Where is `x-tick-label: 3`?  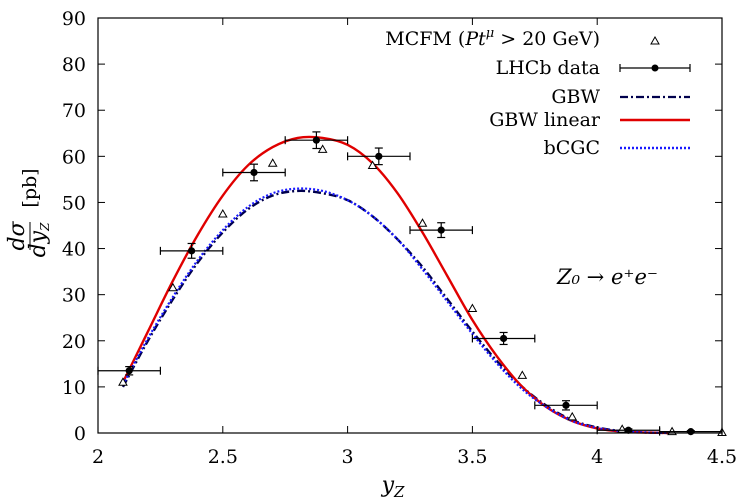
x-tick-label: 3 is located at coordinates (348, 457).